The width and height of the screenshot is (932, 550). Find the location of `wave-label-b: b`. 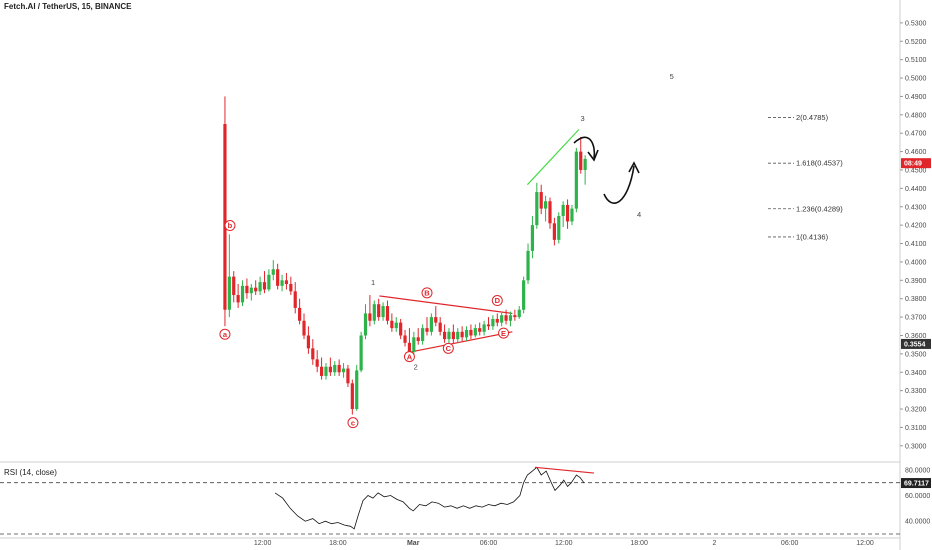

wave-label-b: b is located at coordinates (230, 225).